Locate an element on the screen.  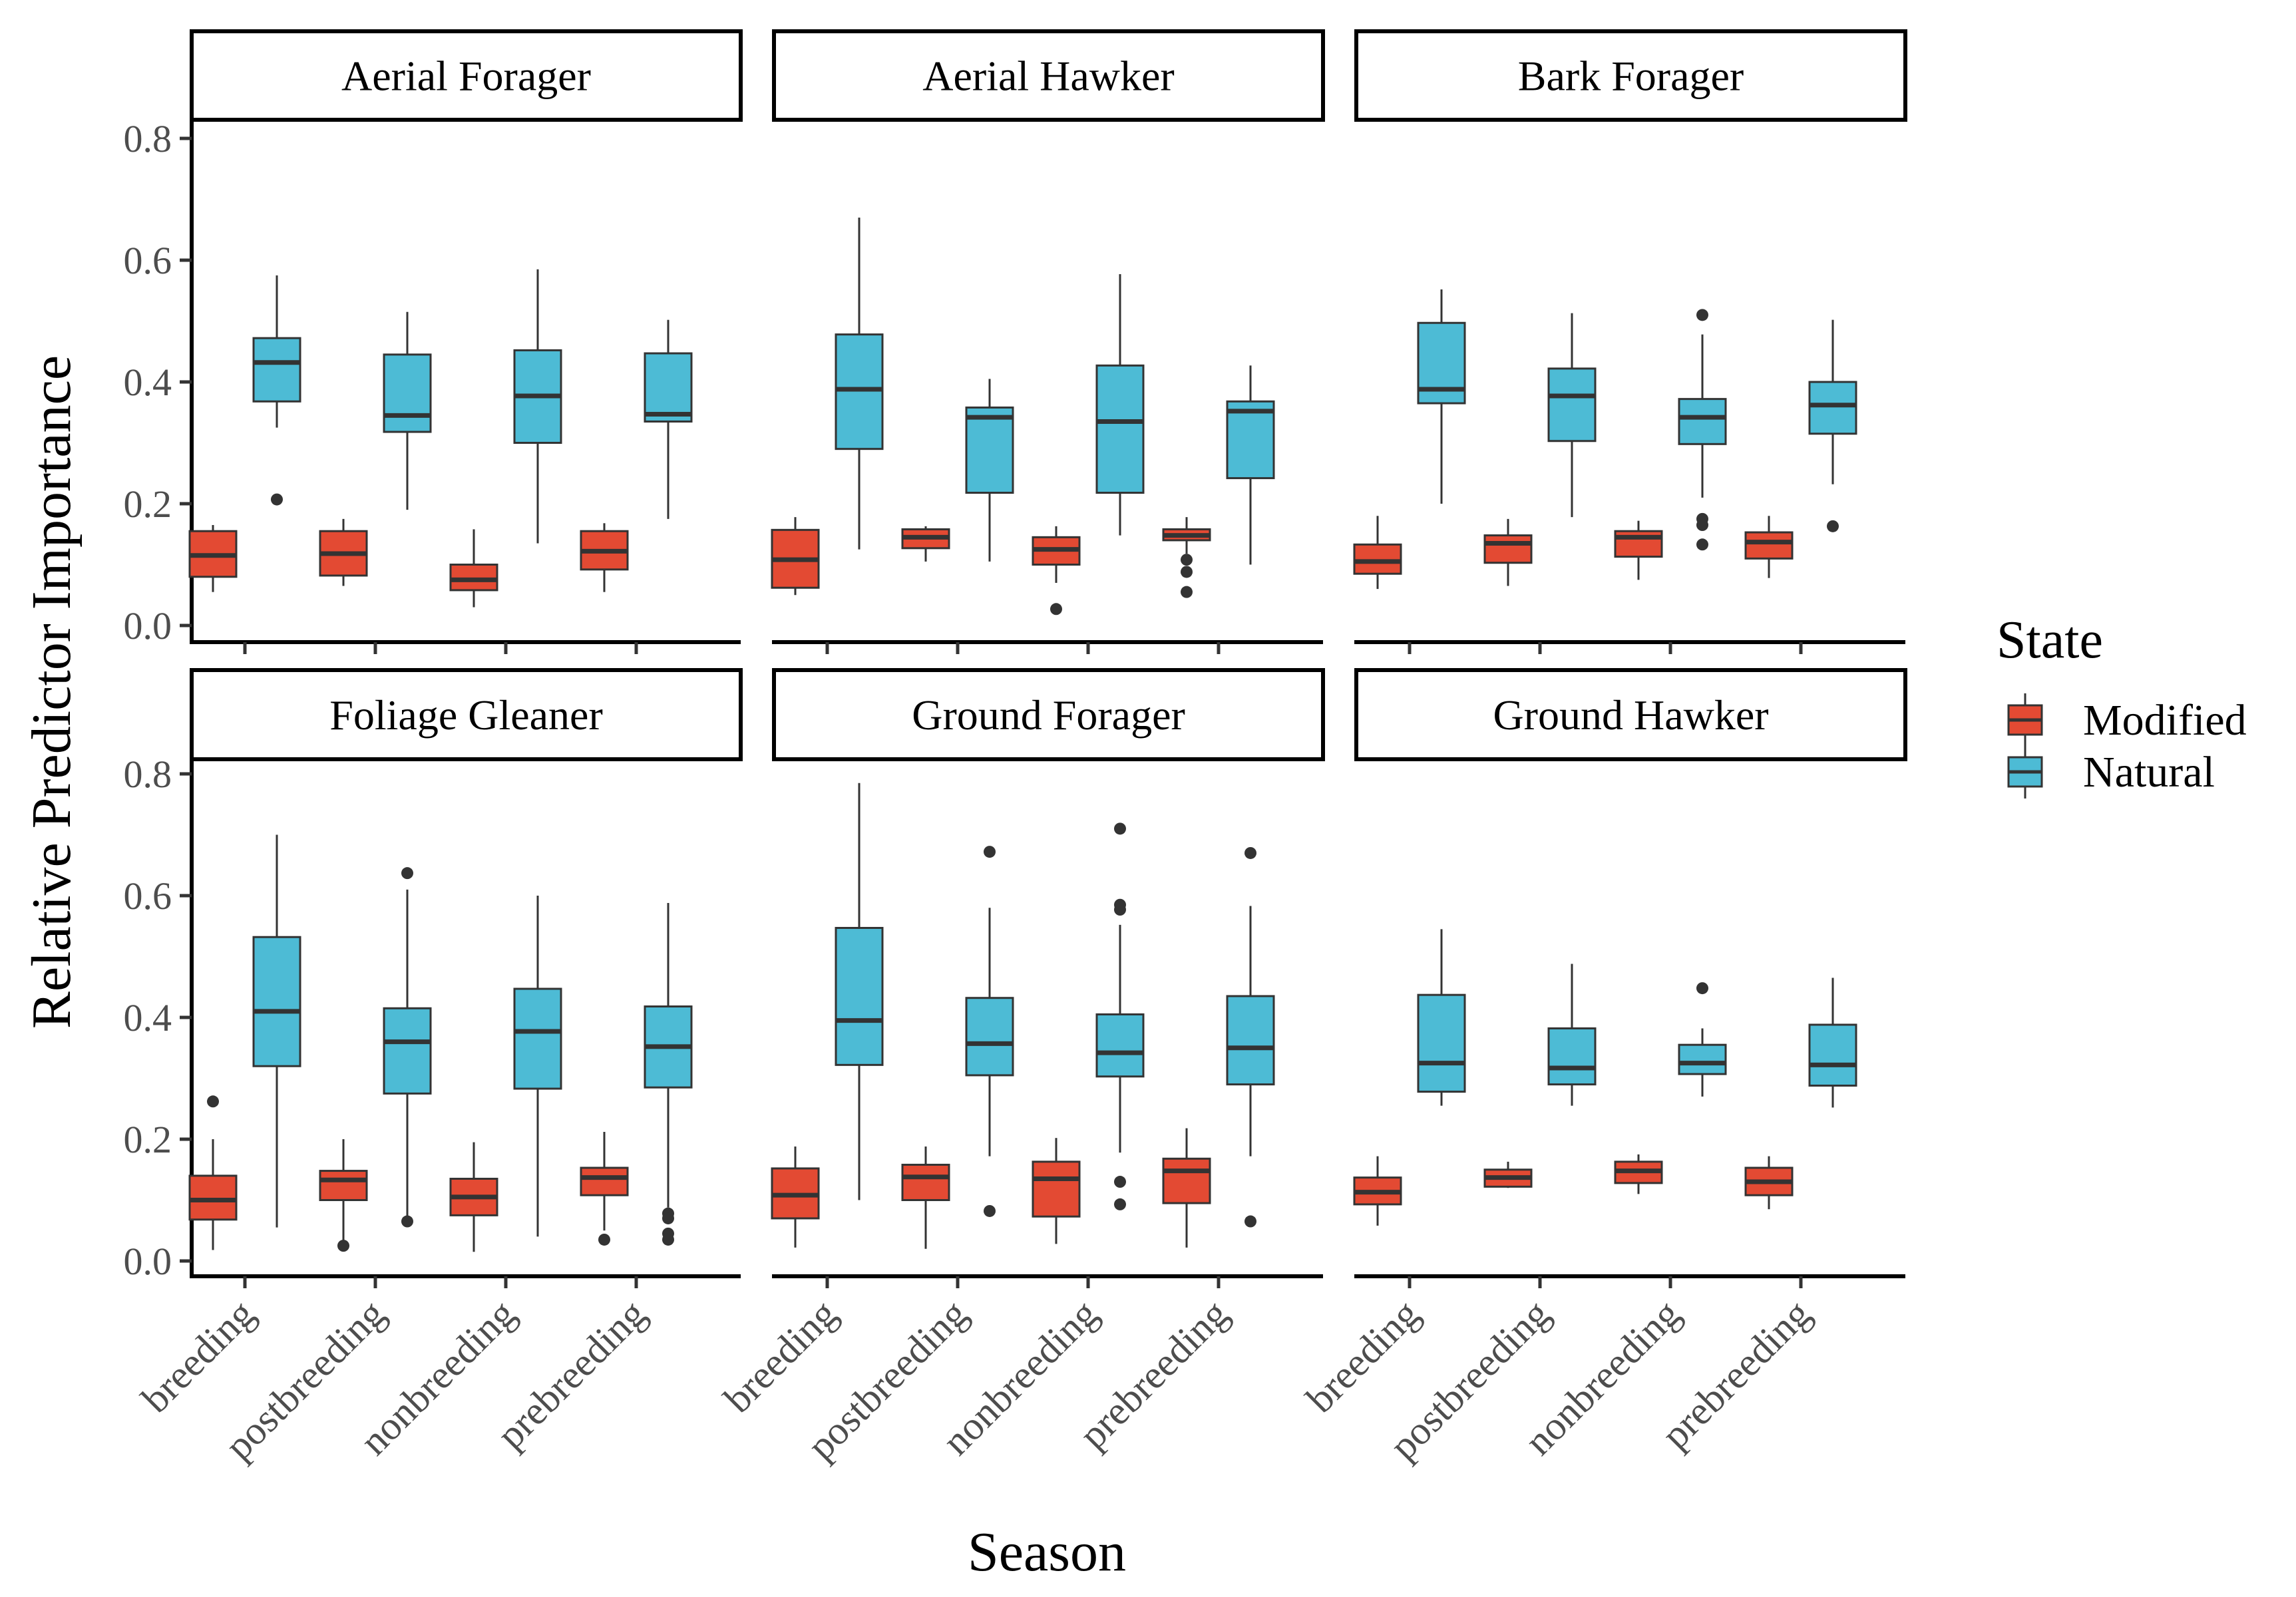
legend-title: State is located at coordinates (2050, 640).